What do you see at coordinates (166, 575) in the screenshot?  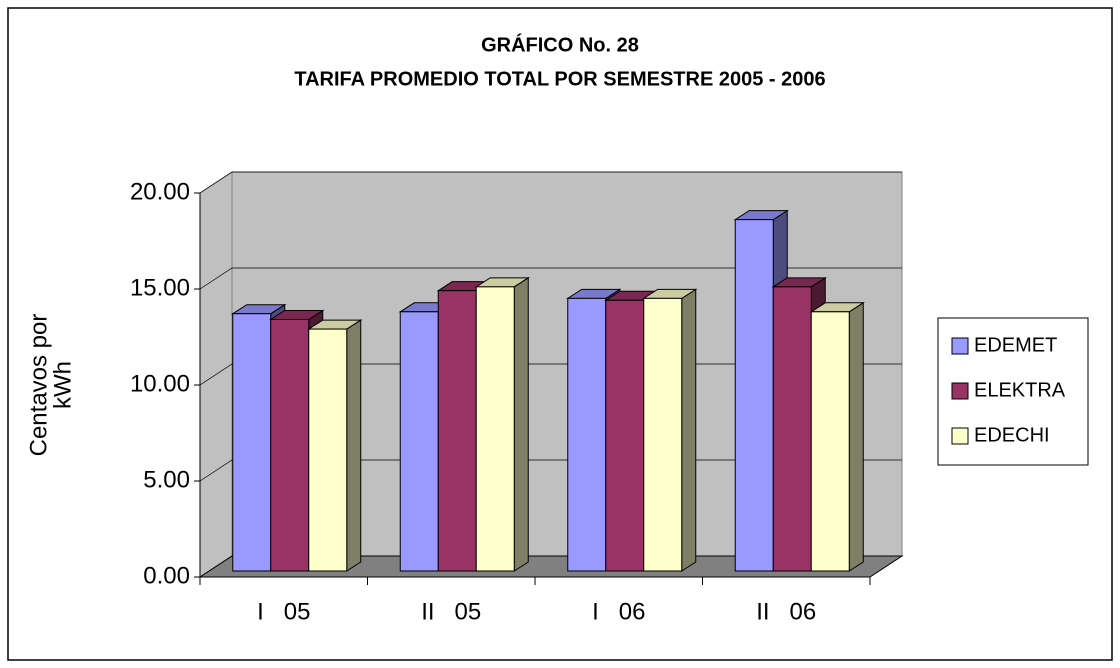 I see `y-tick-label: 0.00` at bounding box center [166, 575].